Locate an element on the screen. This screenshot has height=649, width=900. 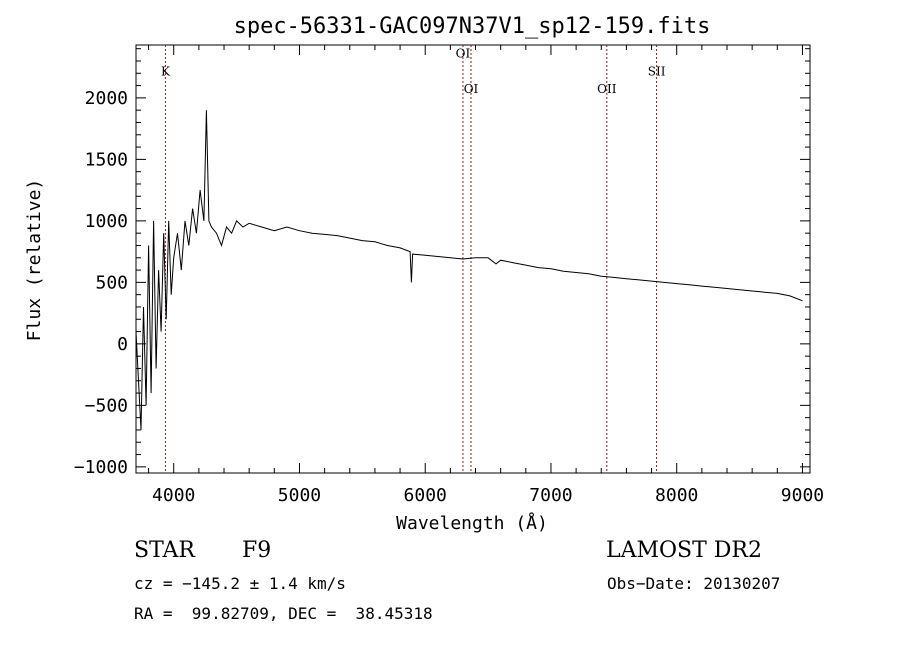
x-tick-label: 5000 is located at coordinates (299, 495).